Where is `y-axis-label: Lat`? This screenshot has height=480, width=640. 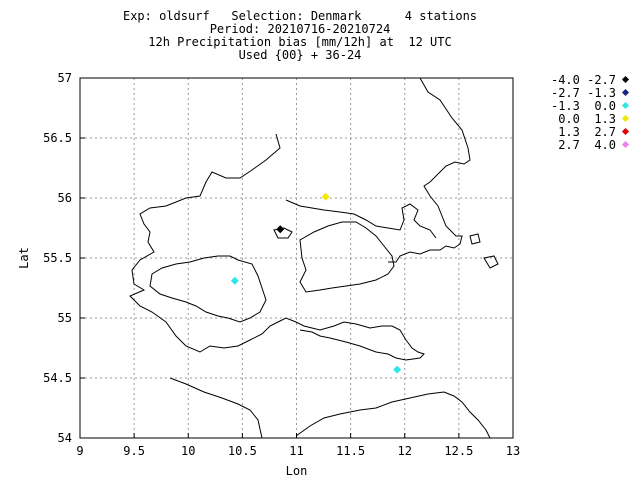 y-axis-label: Lat is located at coordinates (24, 258).